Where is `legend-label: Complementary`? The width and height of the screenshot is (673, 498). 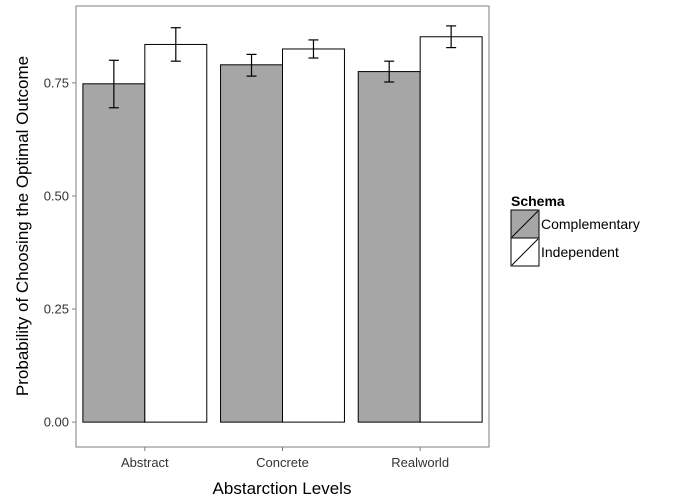 legend-label: Complementary is located at coordinates (590, 224).